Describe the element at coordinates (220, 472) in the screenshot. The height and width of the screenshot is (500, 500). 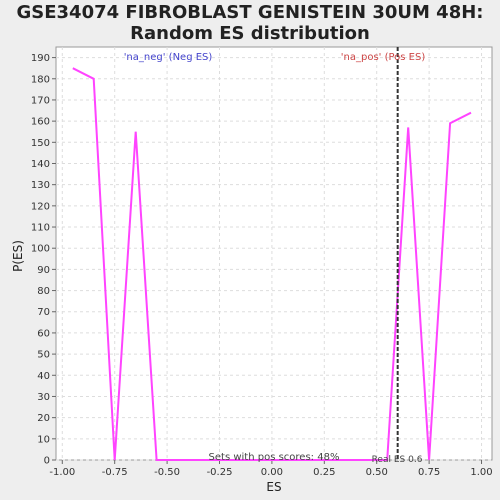
I see `x-tick-label: -0.25` at that location.